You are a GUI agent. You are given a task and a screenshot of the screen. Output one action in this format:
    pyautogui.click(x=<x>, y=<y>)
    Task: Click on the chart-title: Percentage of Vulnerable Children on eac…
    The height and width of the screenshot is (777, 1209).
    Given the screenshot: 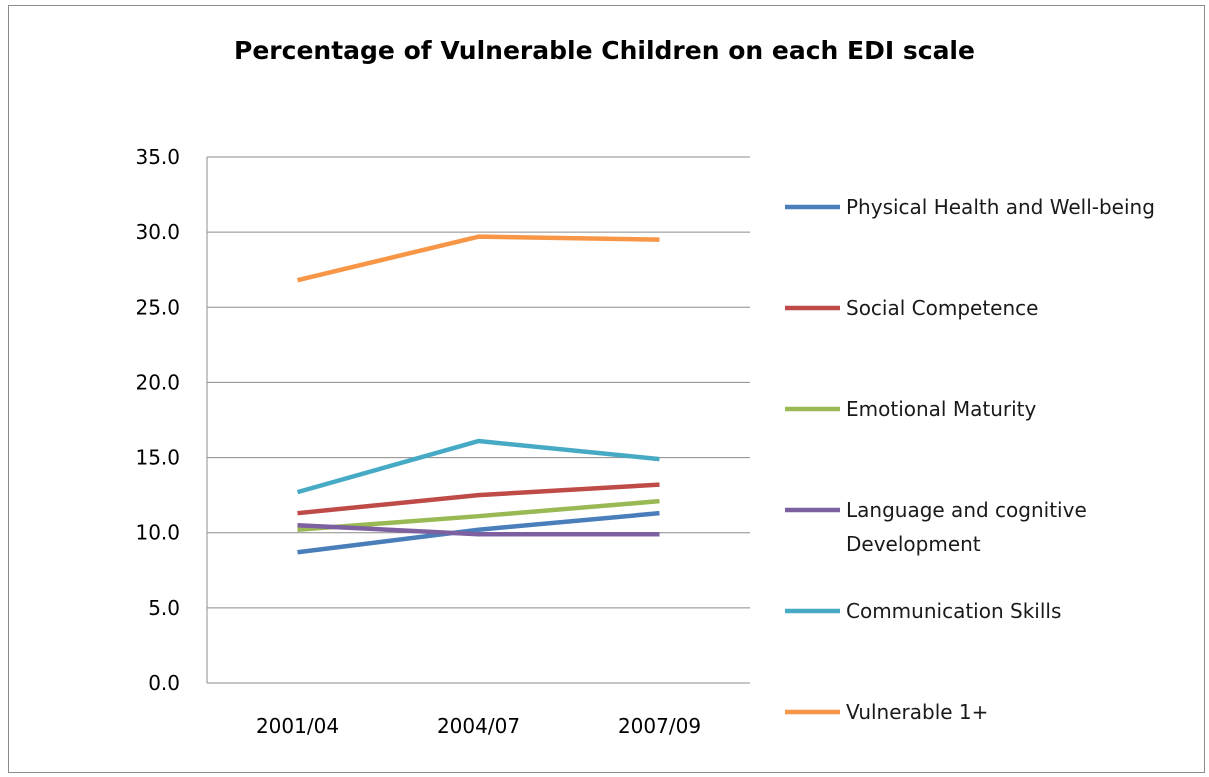 What is the action you would take?
    pyautogui.click(x=604, y=50)
    